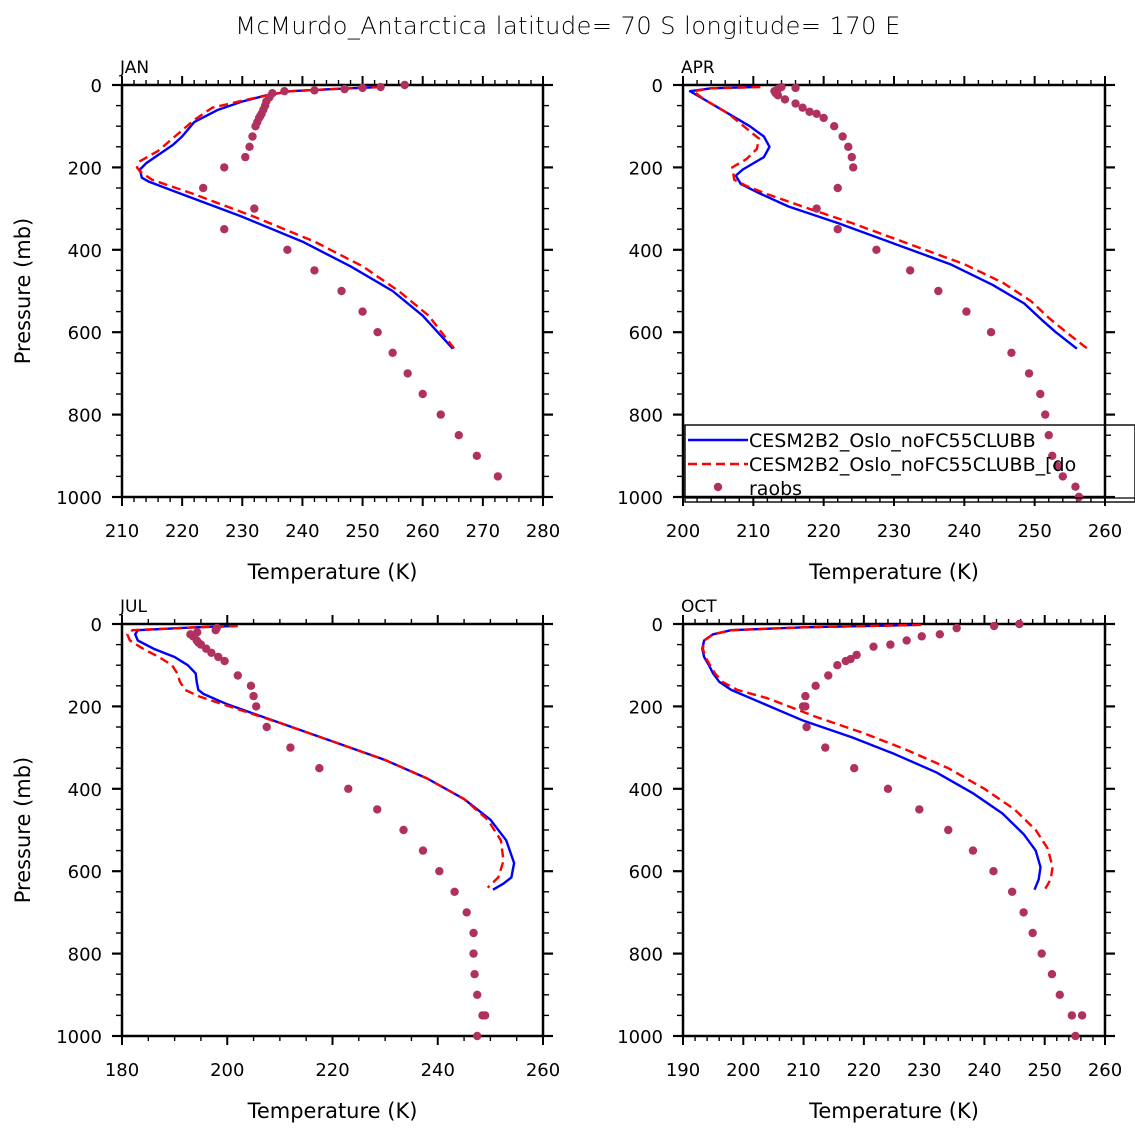 The height and width of the screenshot is (1135, 1135). Describe the element at coordinates (892, 441) in the screenshot. I see `legend-label: CESM2B2_Oslo_noFC55CLUBB` at that location.